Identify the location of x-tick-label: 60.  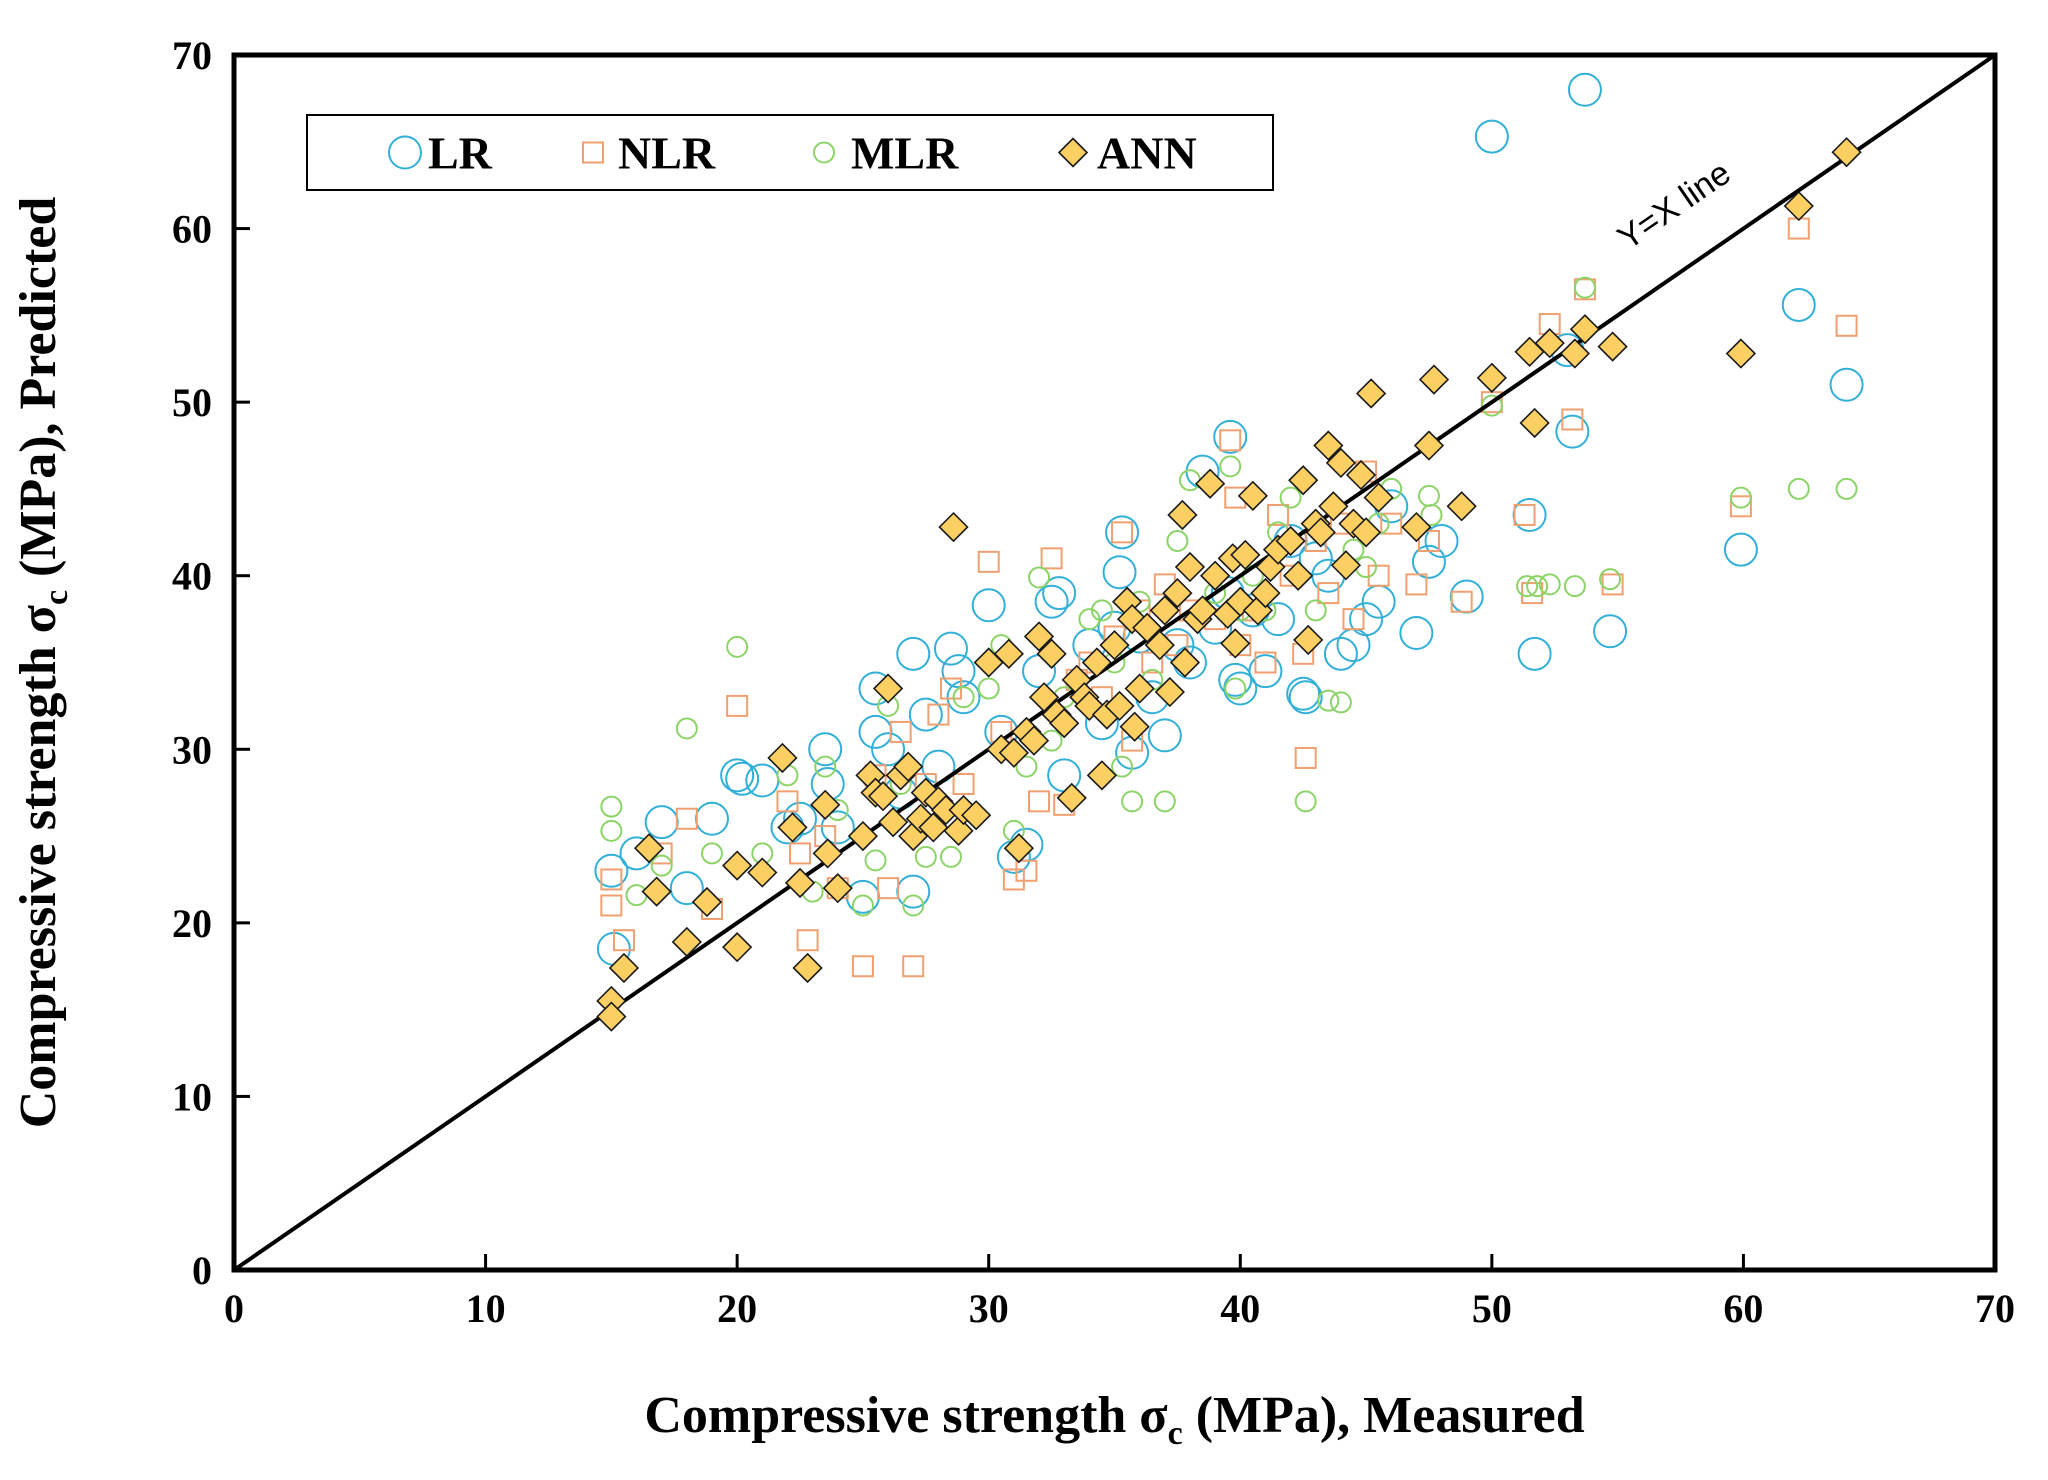
(1743, 1308).